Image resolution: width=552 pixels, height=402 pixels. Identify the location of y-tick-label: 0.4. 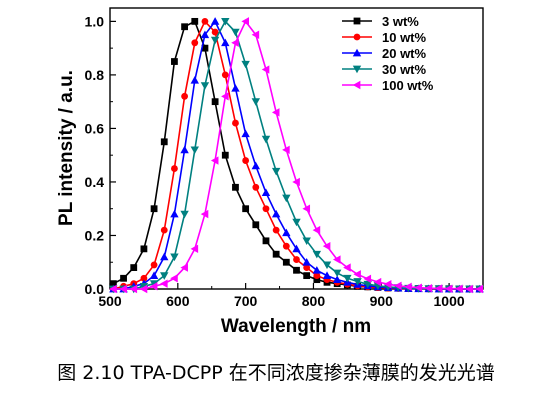
(95, 182).